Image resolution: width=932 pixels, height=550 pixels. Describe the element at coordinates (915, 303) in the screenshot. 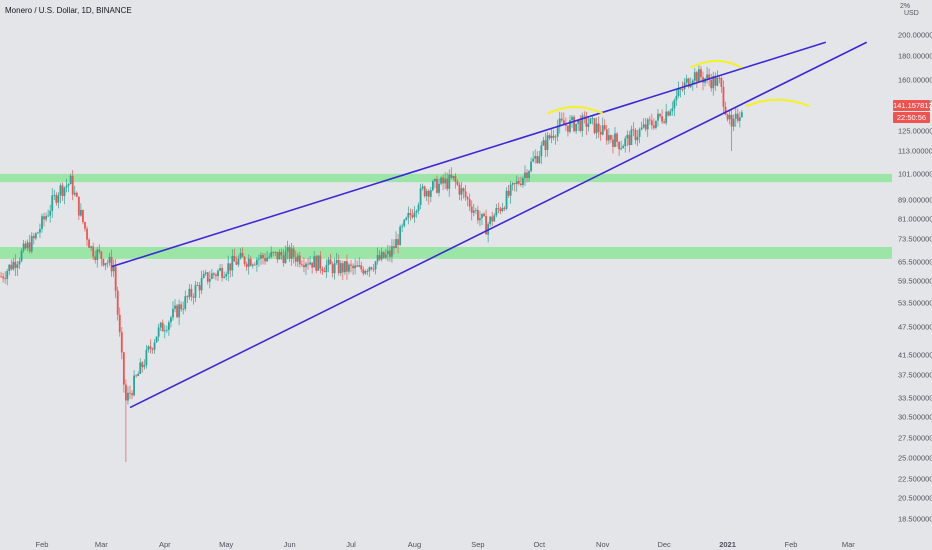

I see `price-tick-label: 53.500000` at that location.